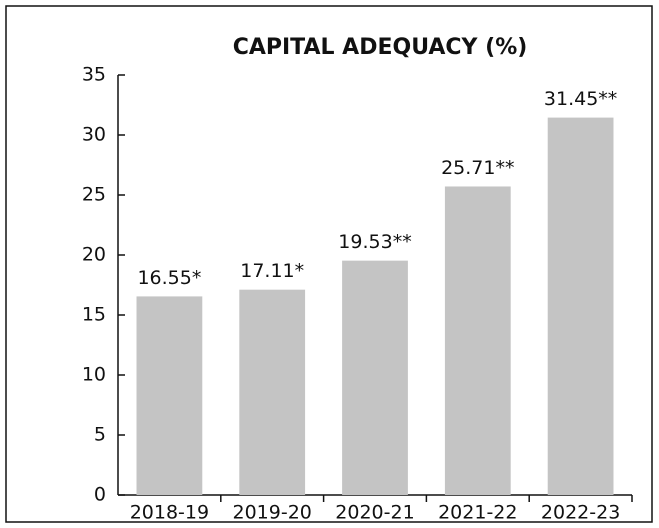 The height and width of the screenshot is (528, 659). What do you see at coordinates (169, 278) in the screenshot?
I see `value-label: 16.55*` at bounding box center [169, 278].